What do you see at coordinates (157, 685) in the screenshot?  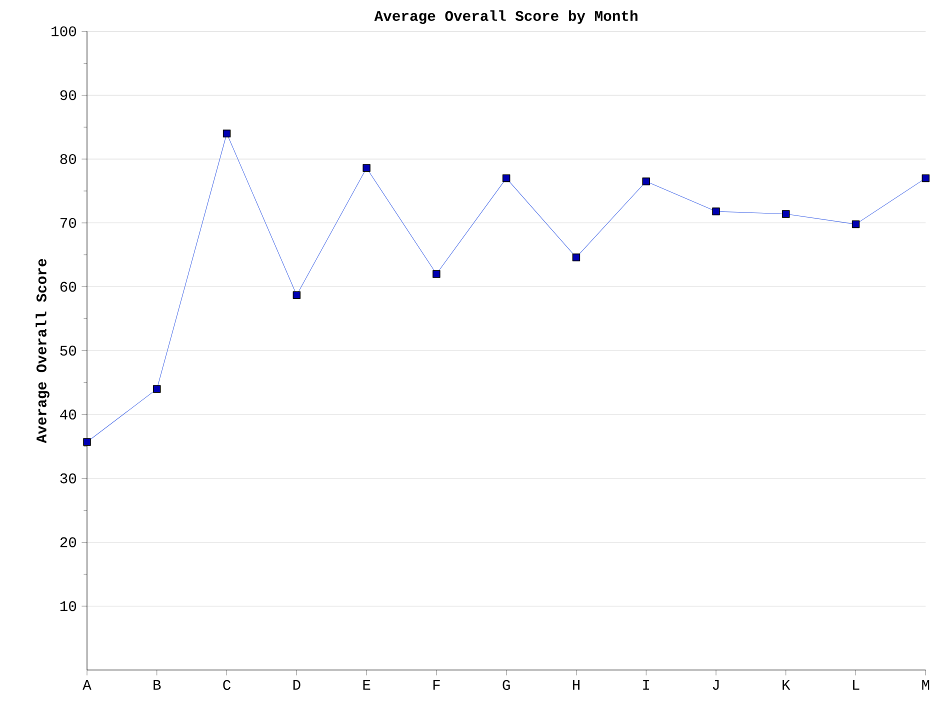 I see `x-tick-label: B` at bounding box center [157, 685].